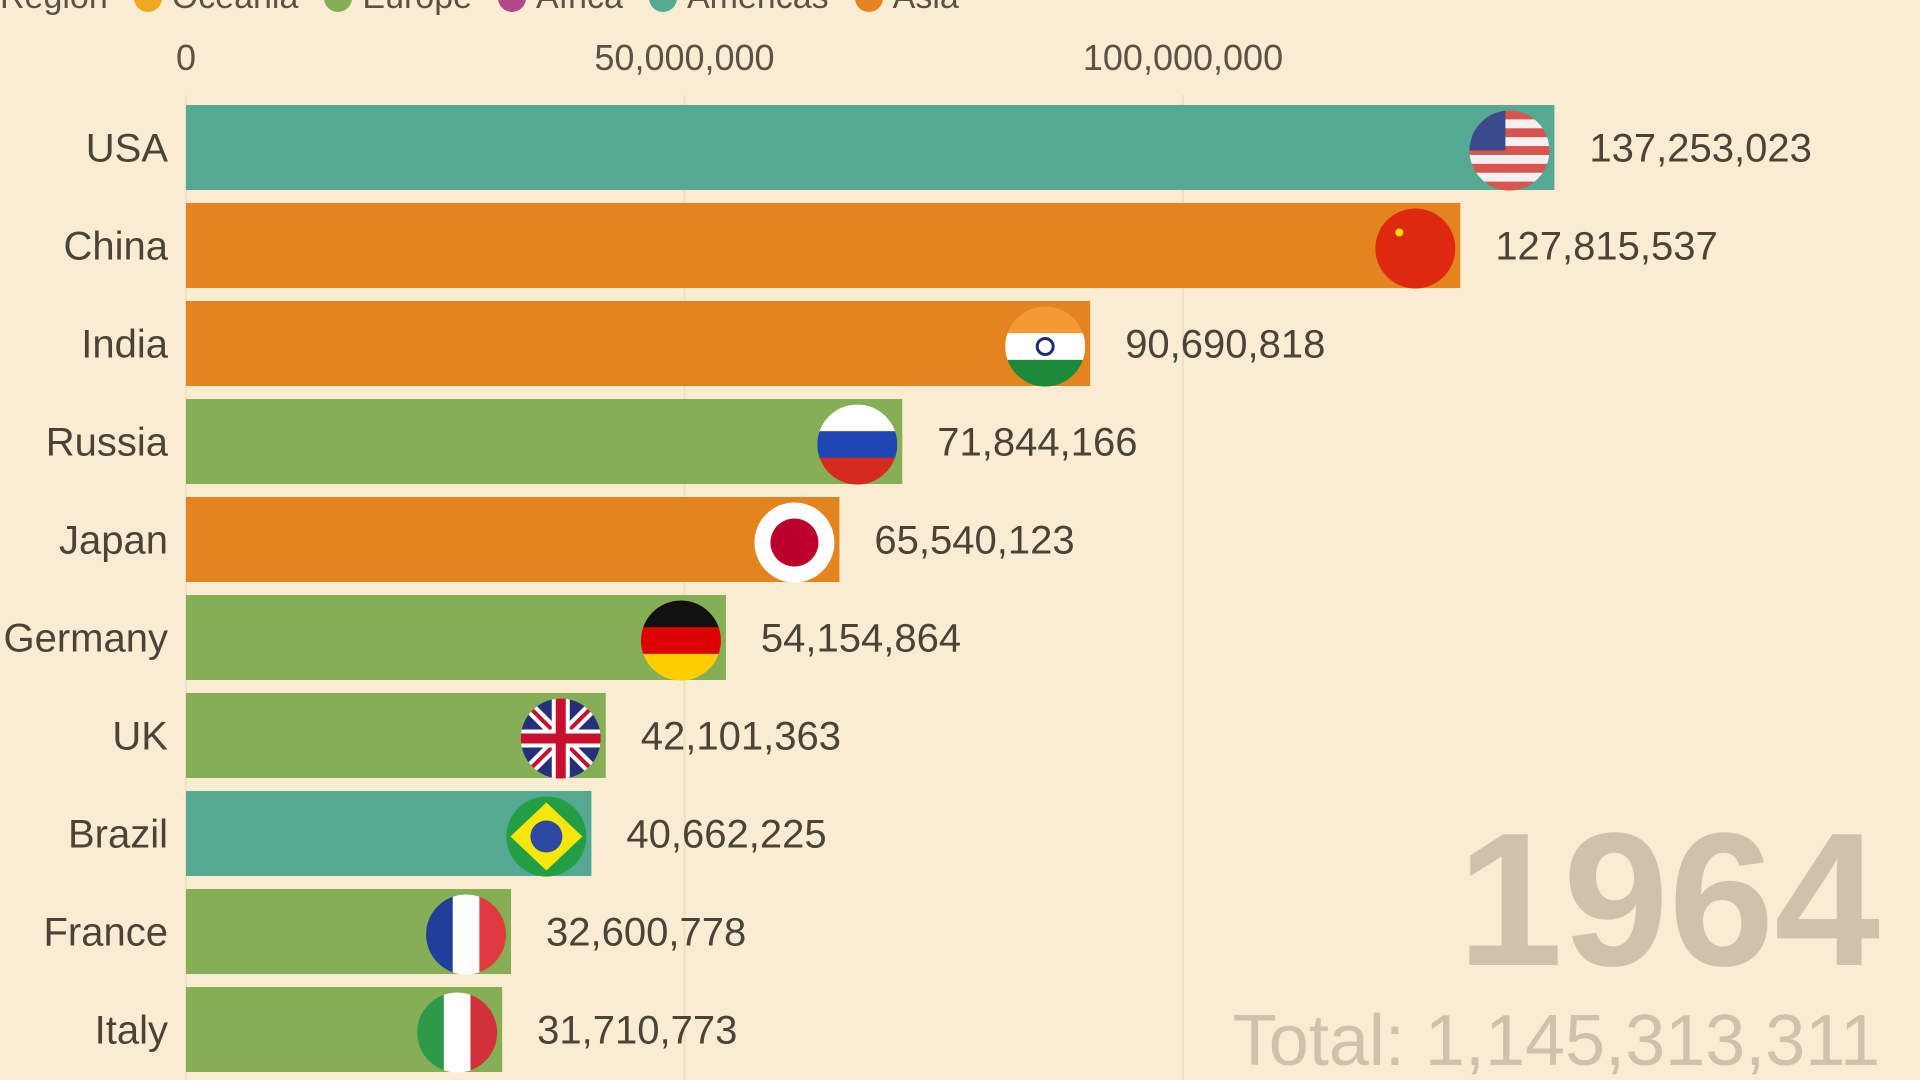  Describe the element at coordinates (1606, 247) in the screenshot. I see `value-label: 127,815,537` at that location.